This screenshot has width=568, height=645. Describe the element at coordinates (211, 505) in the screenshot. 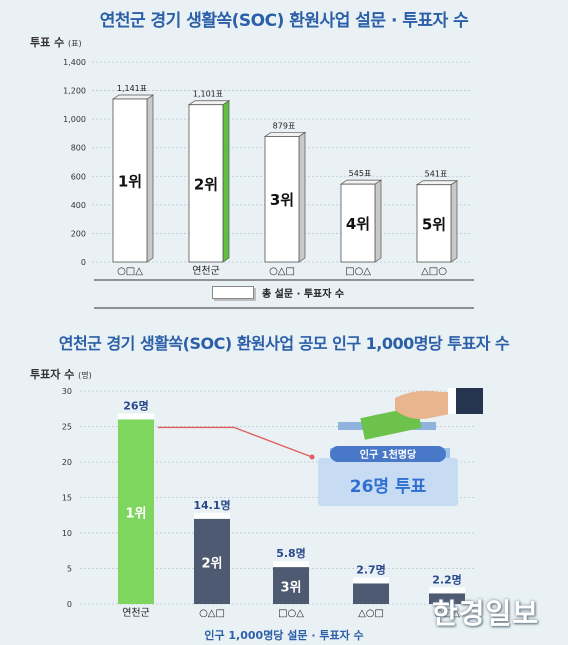

I see `value-label: 14.1명` at that location.